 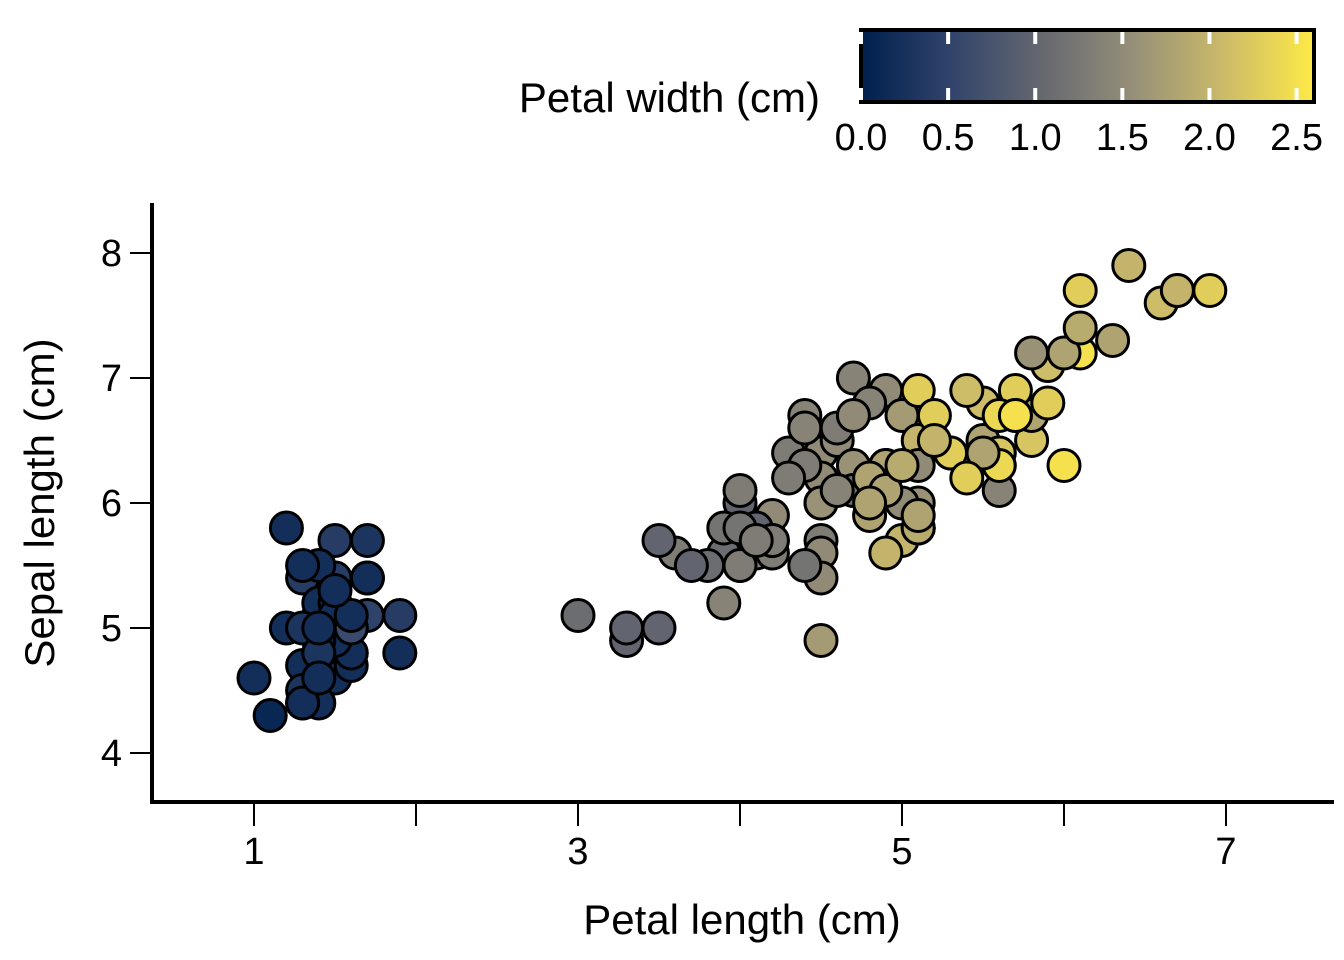 What do you see at coordinates (253, 852) in the screenshot?
I see `x-tick-label: 1` at bounding box center [253, 852].